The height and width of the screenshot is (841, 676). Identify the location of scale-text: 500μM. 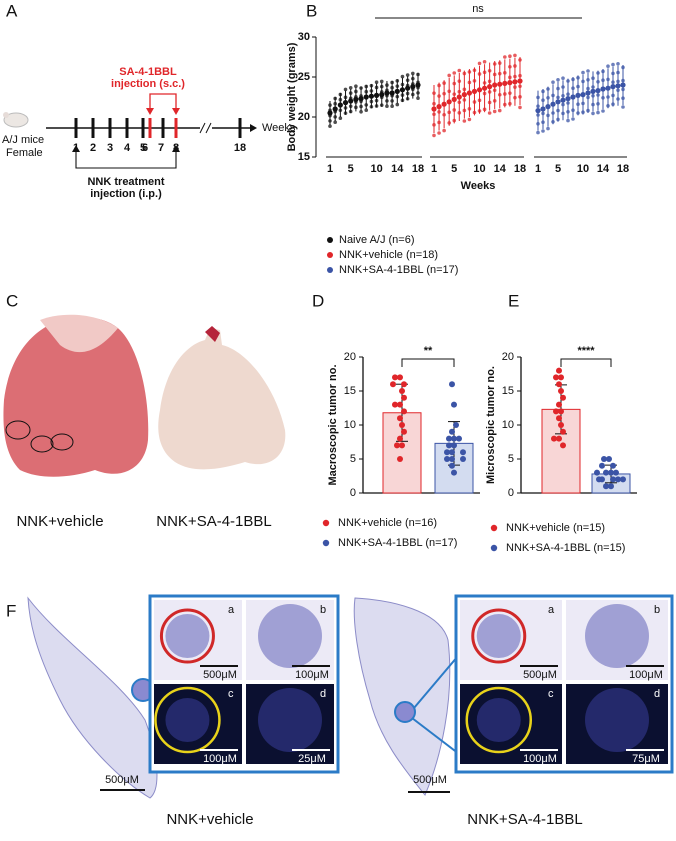
(122, 780).